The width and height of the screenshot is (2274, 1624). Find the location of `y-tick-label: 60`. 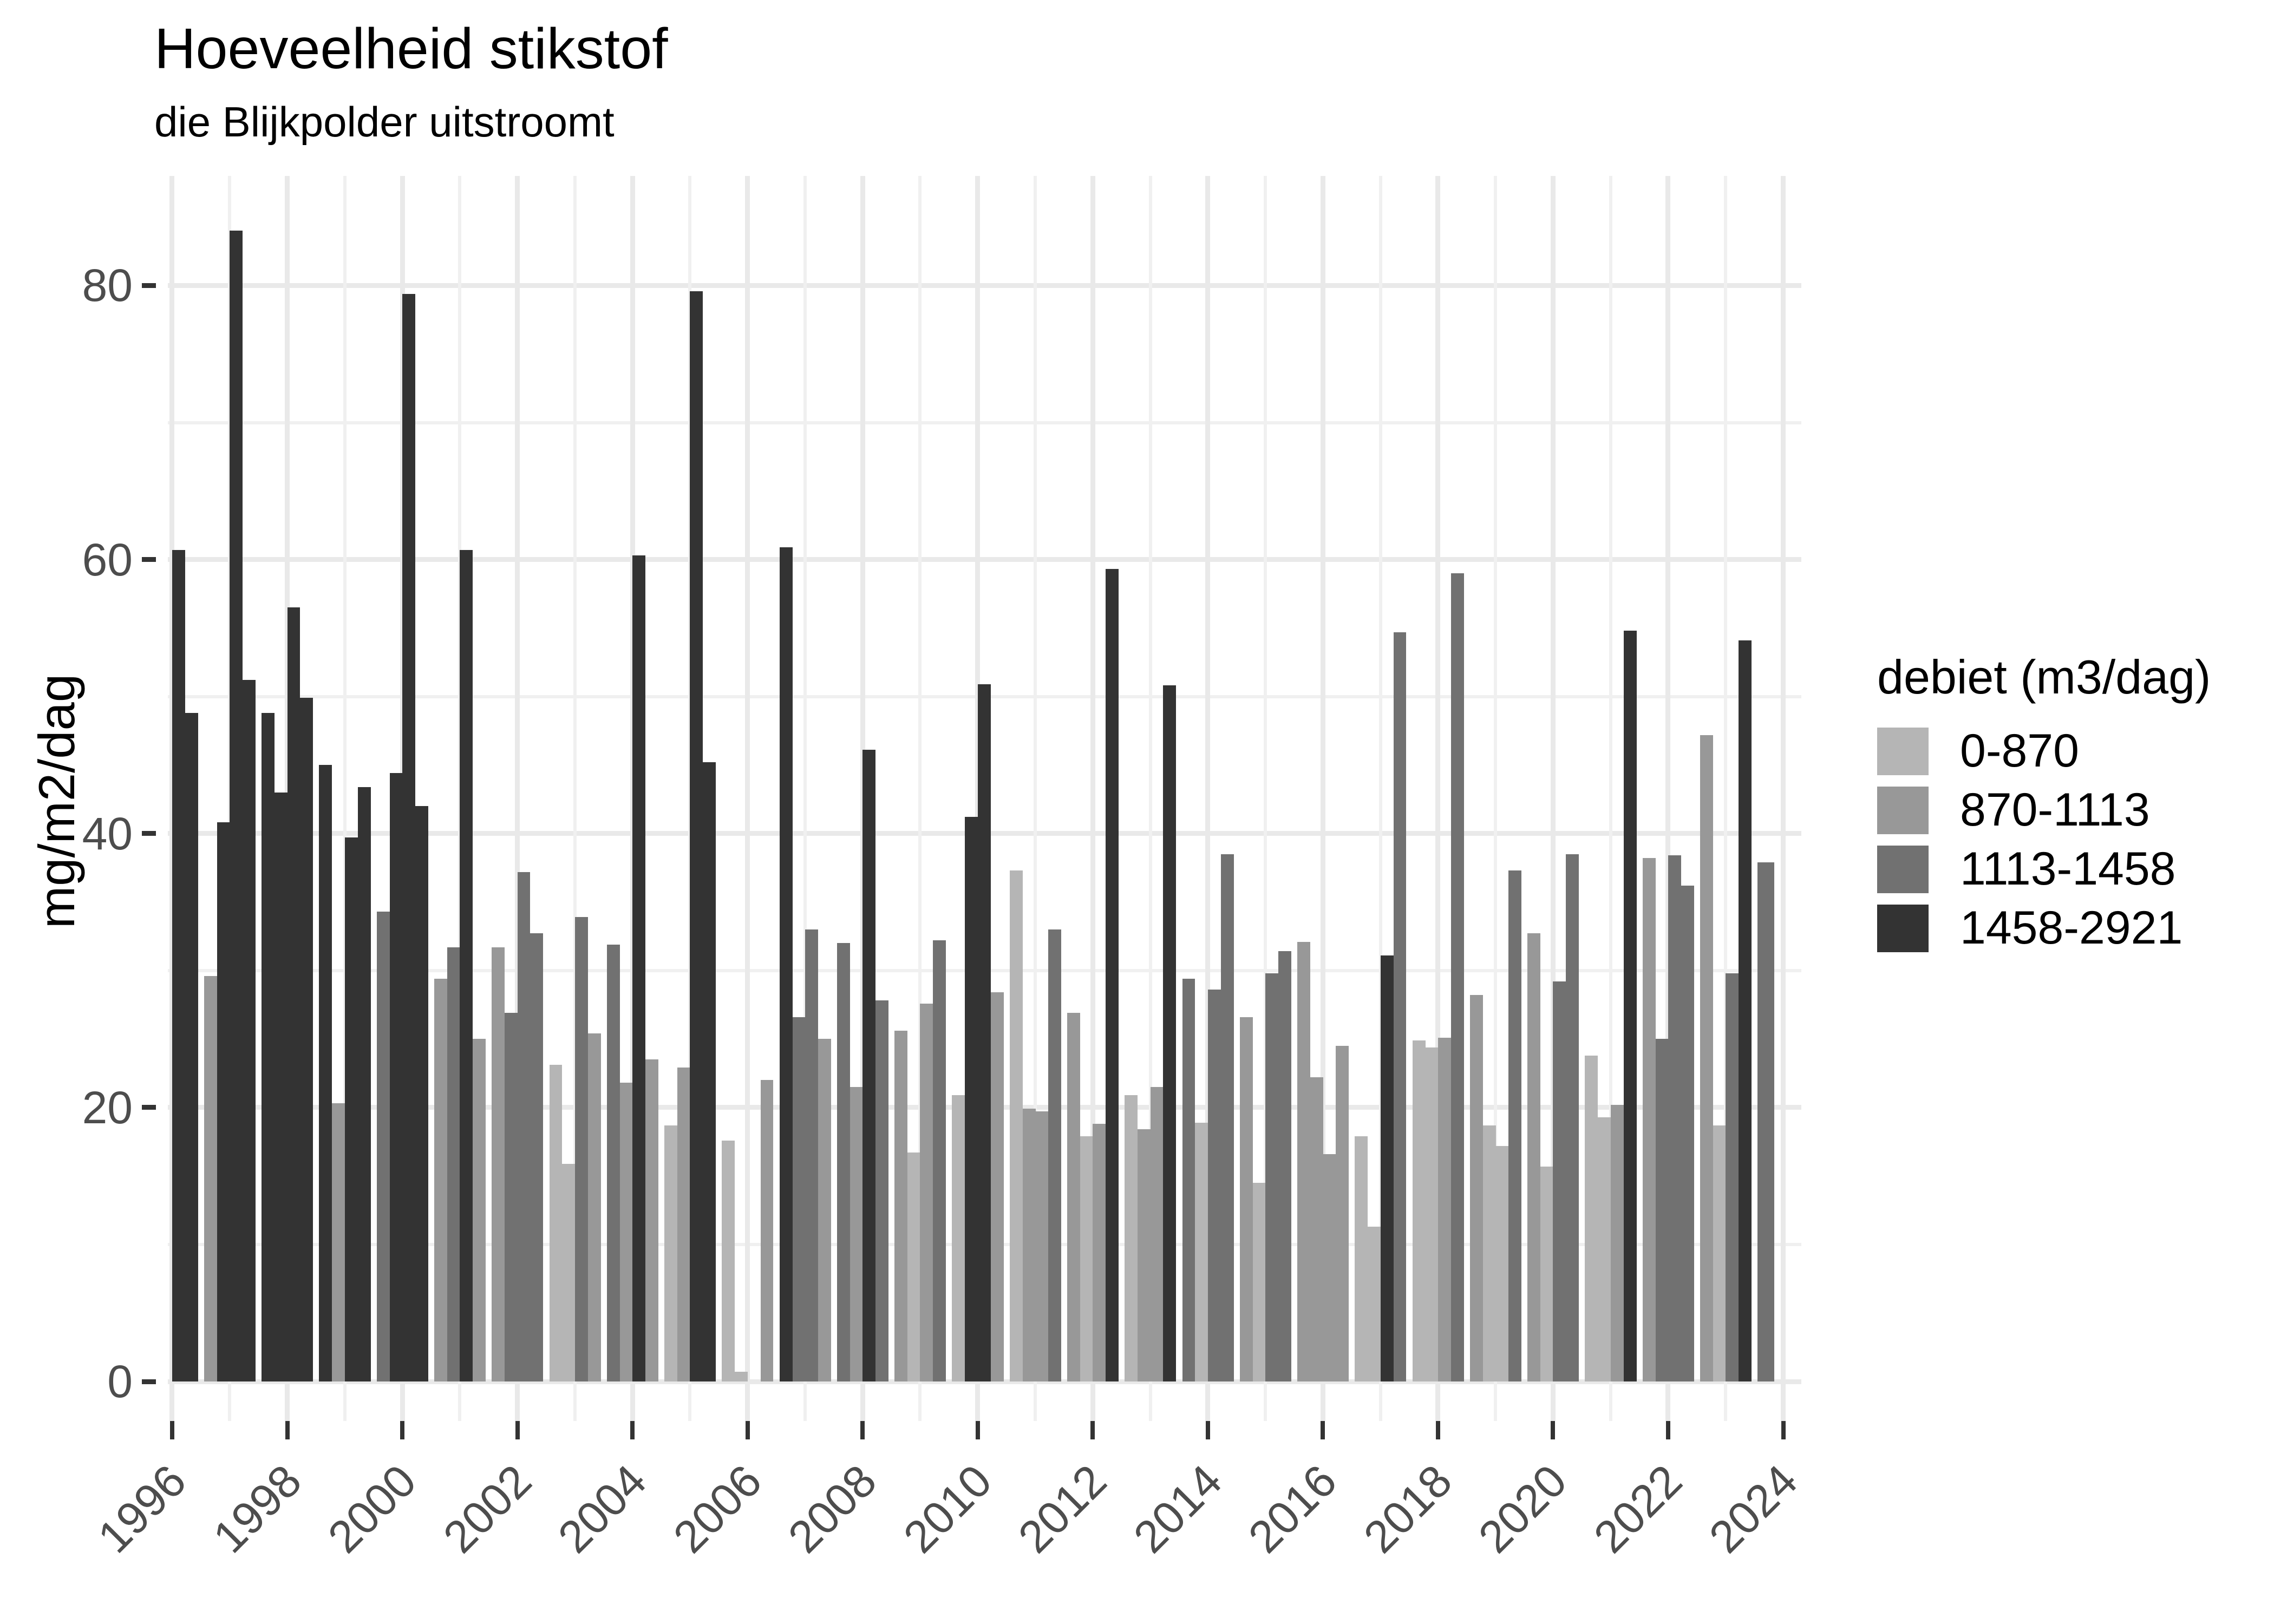

y-tick-label: 60 is located at coordinates (108, 560).